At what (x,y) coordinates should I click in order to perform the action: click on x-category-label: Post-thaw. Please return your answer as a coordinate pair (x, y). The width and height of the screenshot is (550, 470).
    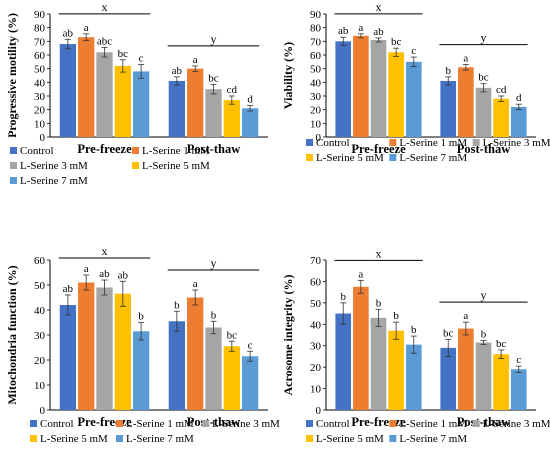
    Looking at the image, I should click on (213, 422).